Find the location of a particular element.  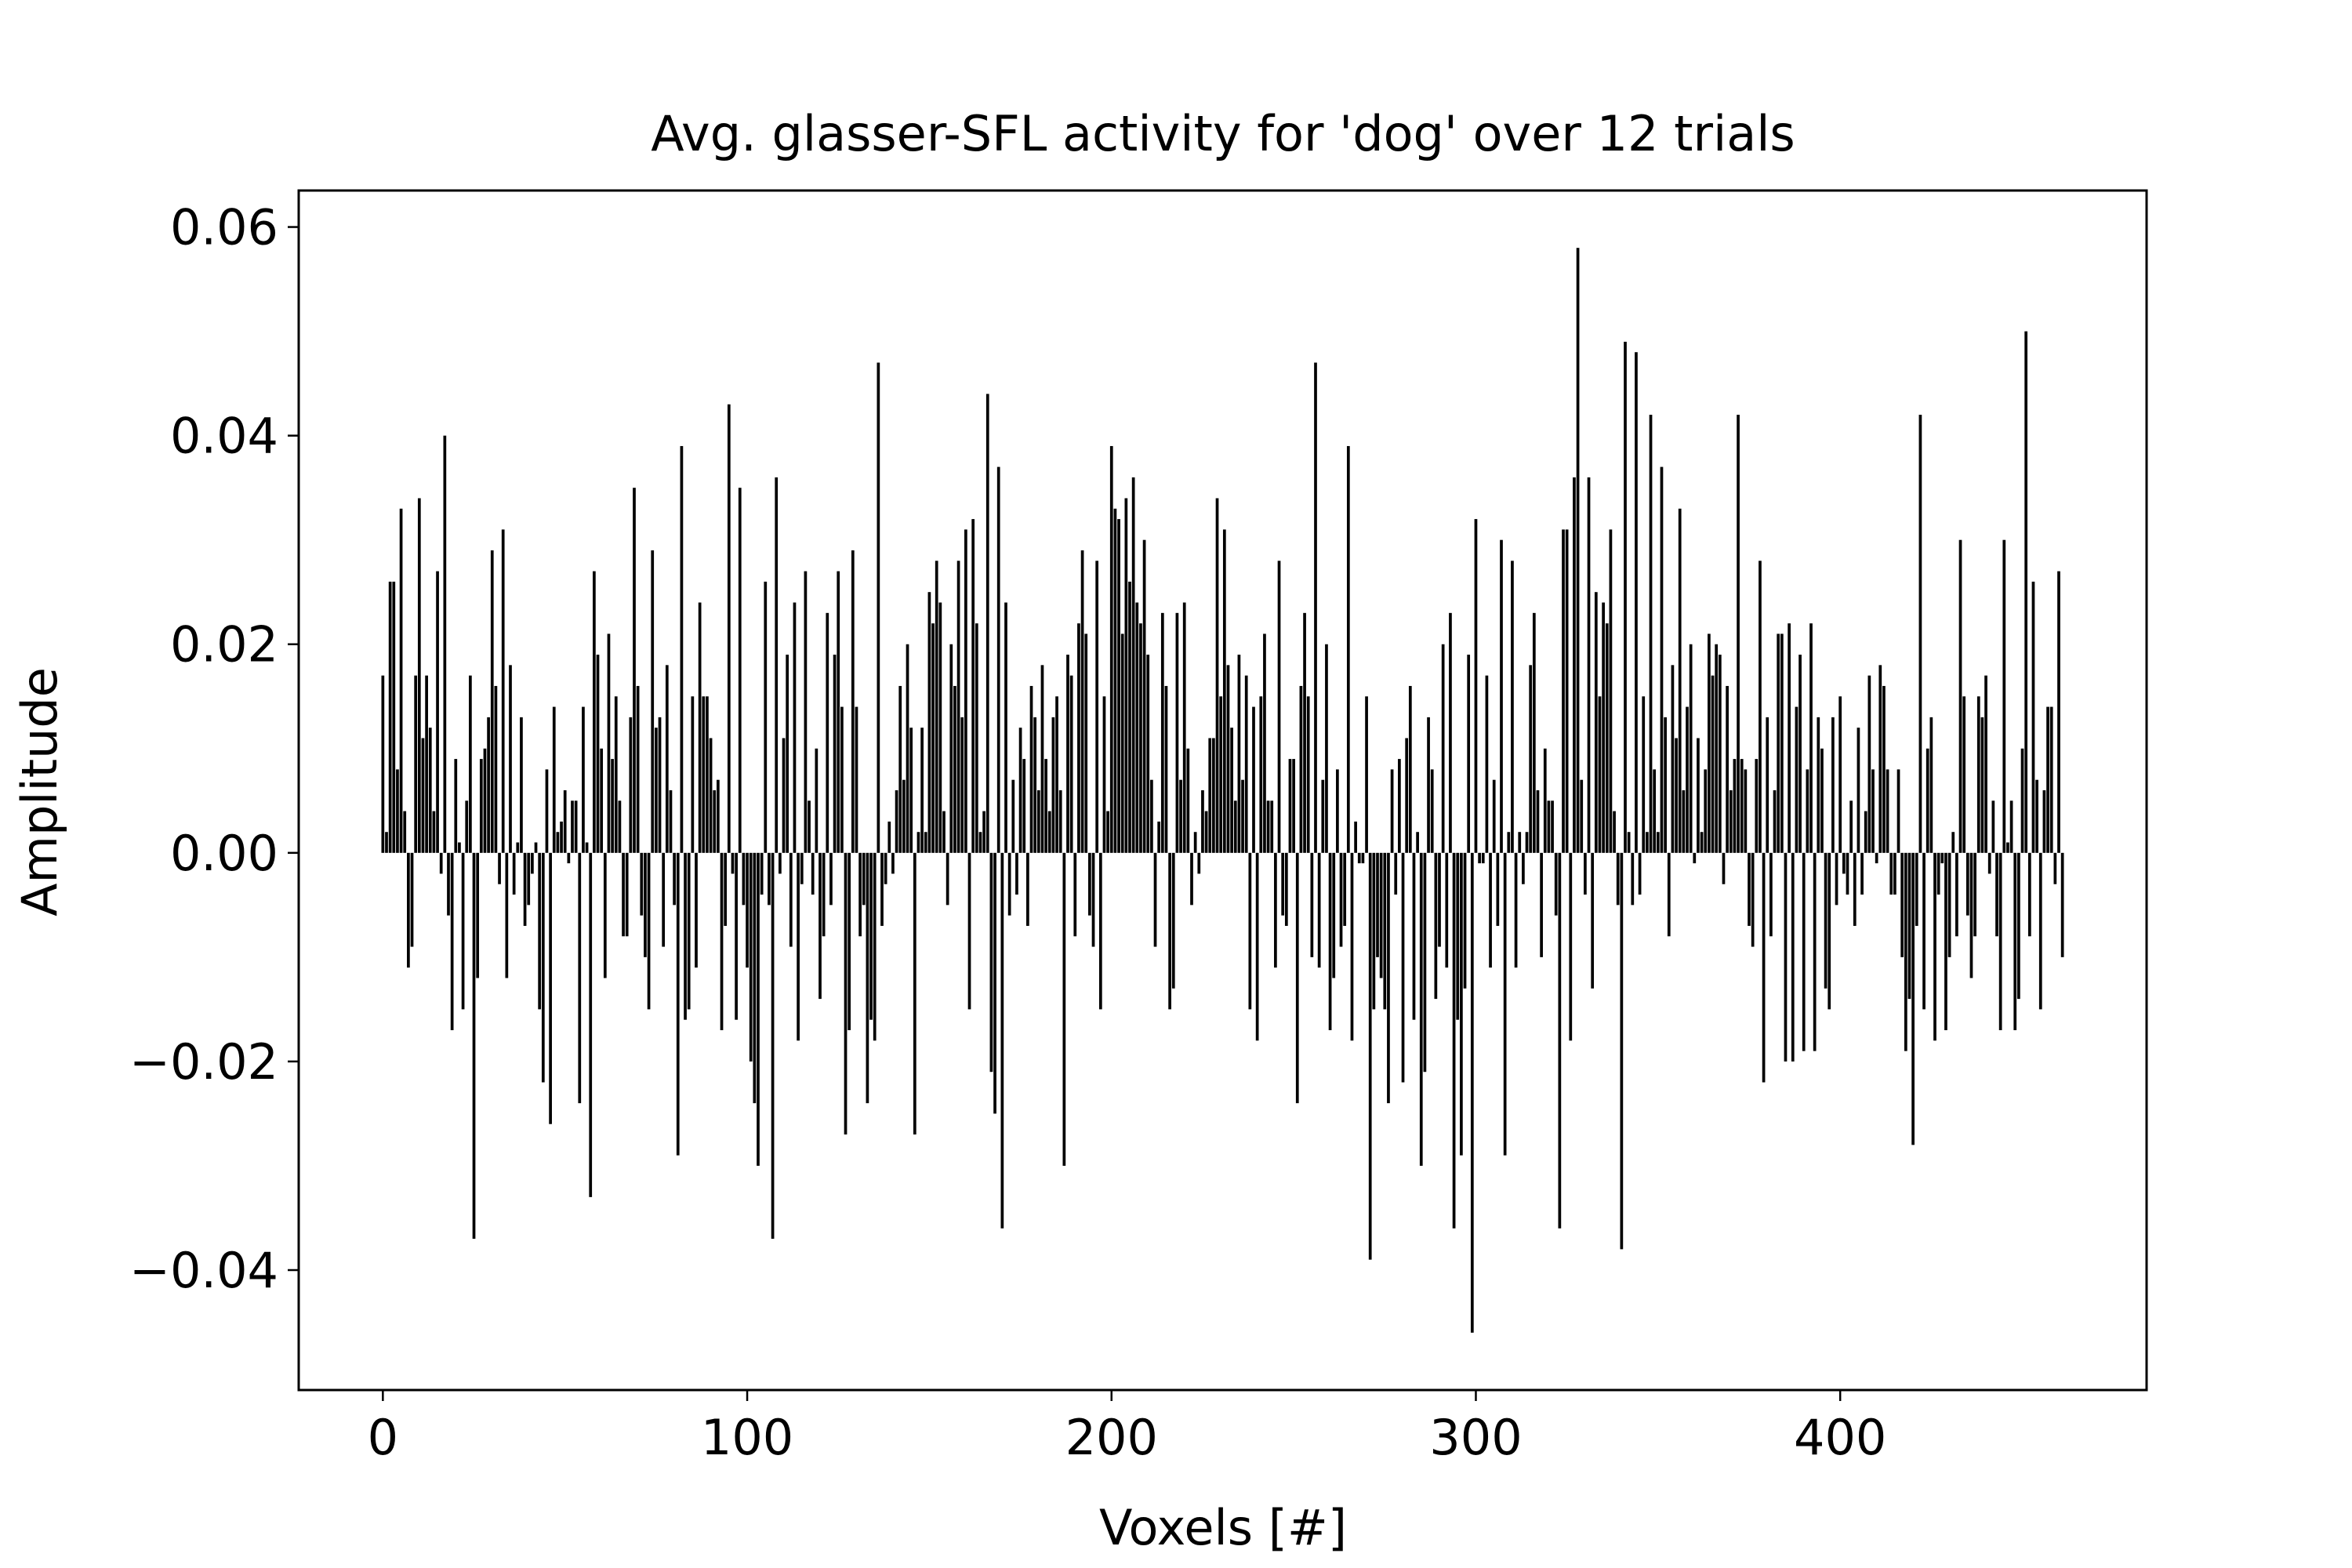

x-tick-label: 100 is located at coordinates (747, 1437).